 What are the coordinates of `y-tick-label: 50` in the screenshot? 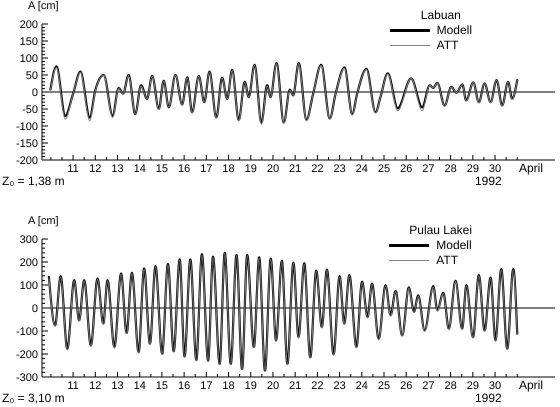 It's located at (32, 76).